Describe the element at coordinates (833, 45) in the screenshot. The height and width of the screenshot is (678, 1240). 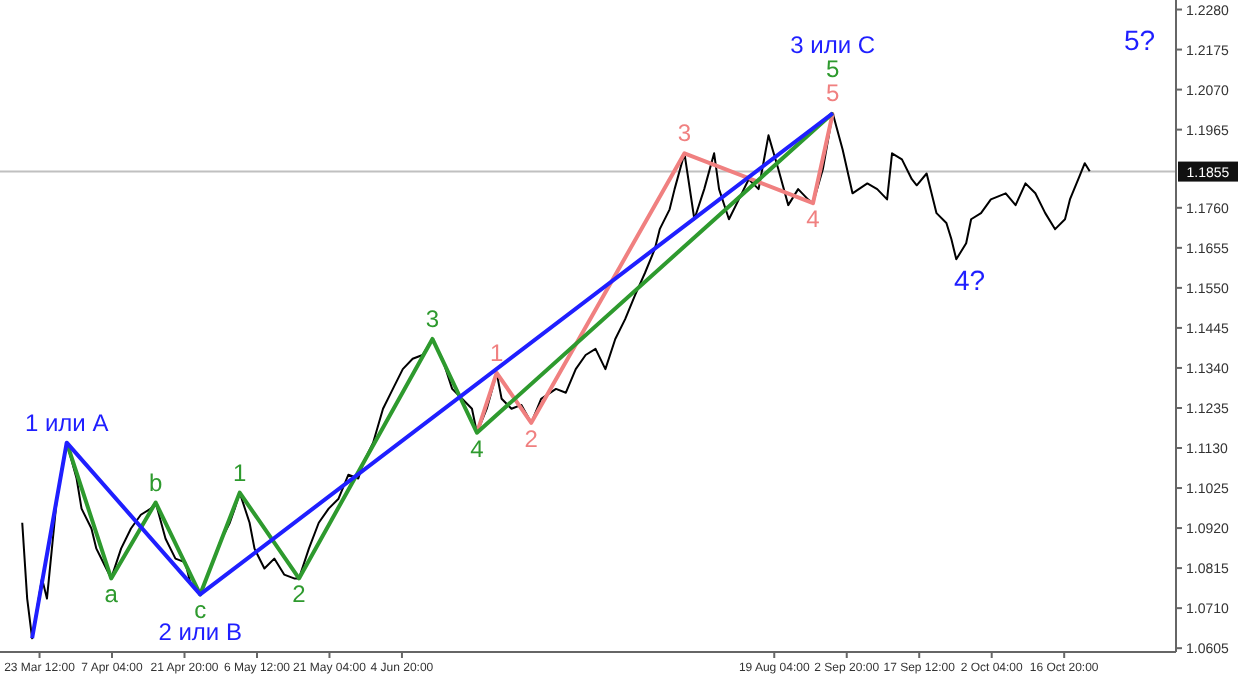
I see `annotation: 3 или C` at that location.